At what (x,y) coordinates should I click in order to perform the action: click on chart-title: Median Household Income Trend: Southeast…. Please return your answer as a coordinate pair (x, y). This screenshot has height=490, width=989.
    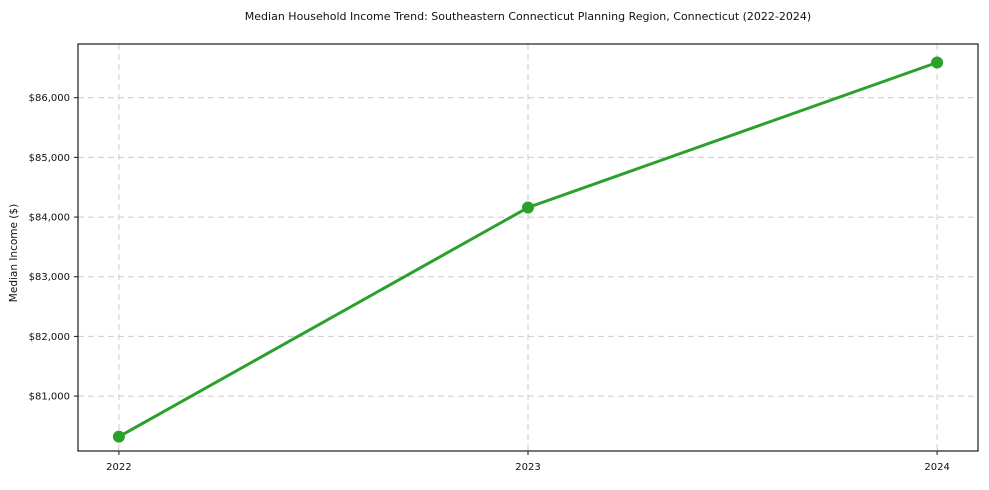
    Looking at the image, I should click on (528, 16).